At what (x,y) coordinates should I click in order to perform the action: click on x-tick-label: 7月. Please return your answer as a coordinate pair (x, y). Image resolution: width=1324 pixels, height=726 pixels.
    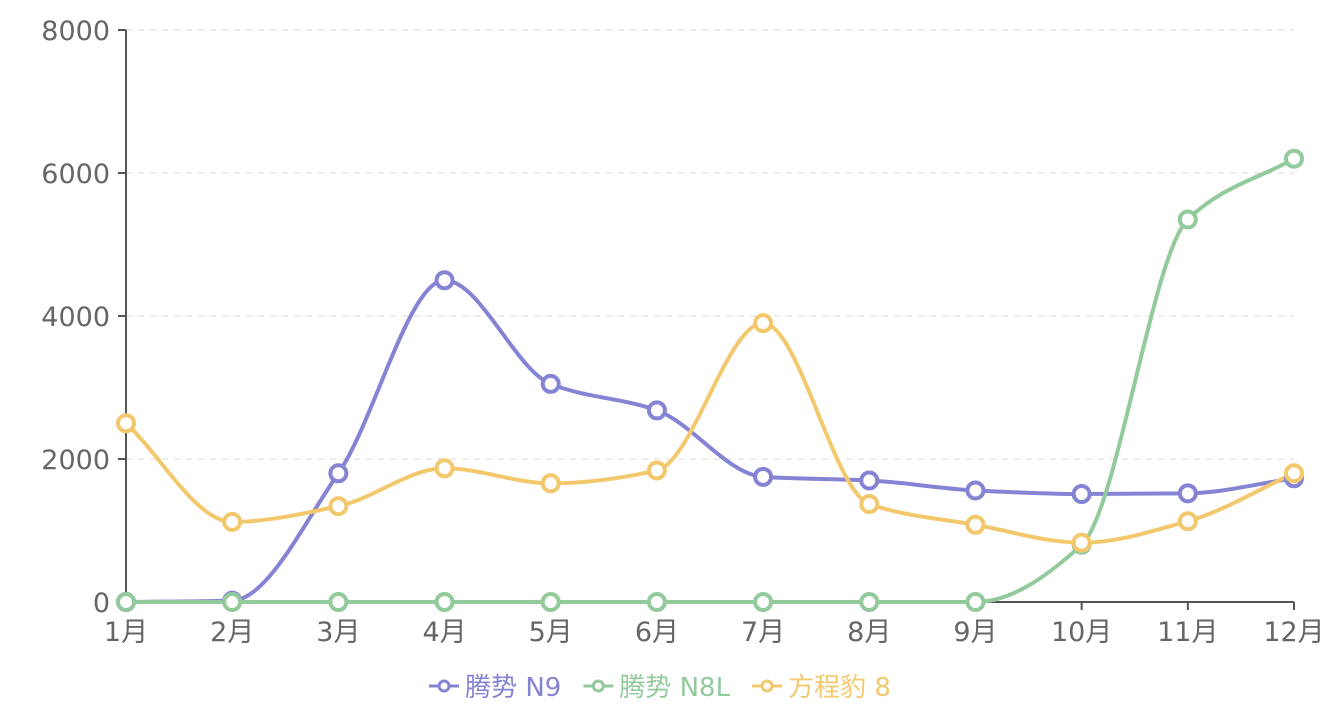
    Looking at the image, I should click on (763, 632).